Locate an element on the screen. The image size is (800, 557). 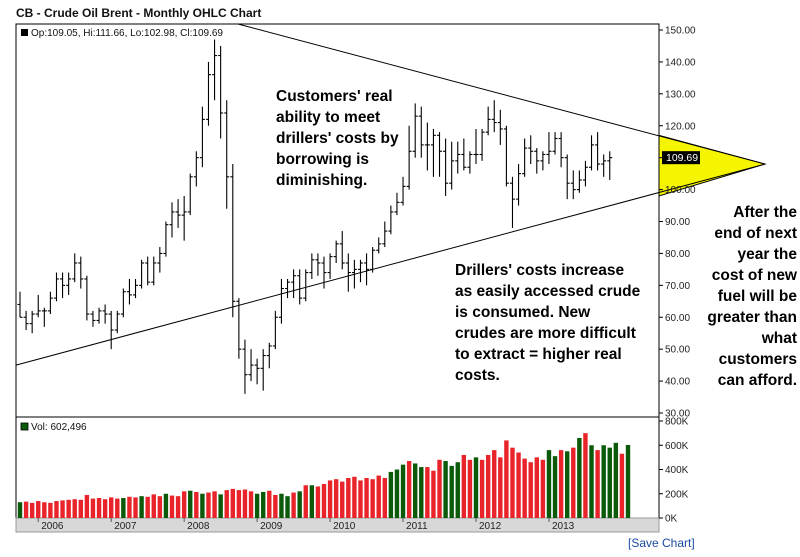
last-price-tag: 109.69 is located at coordinates (682, 158).